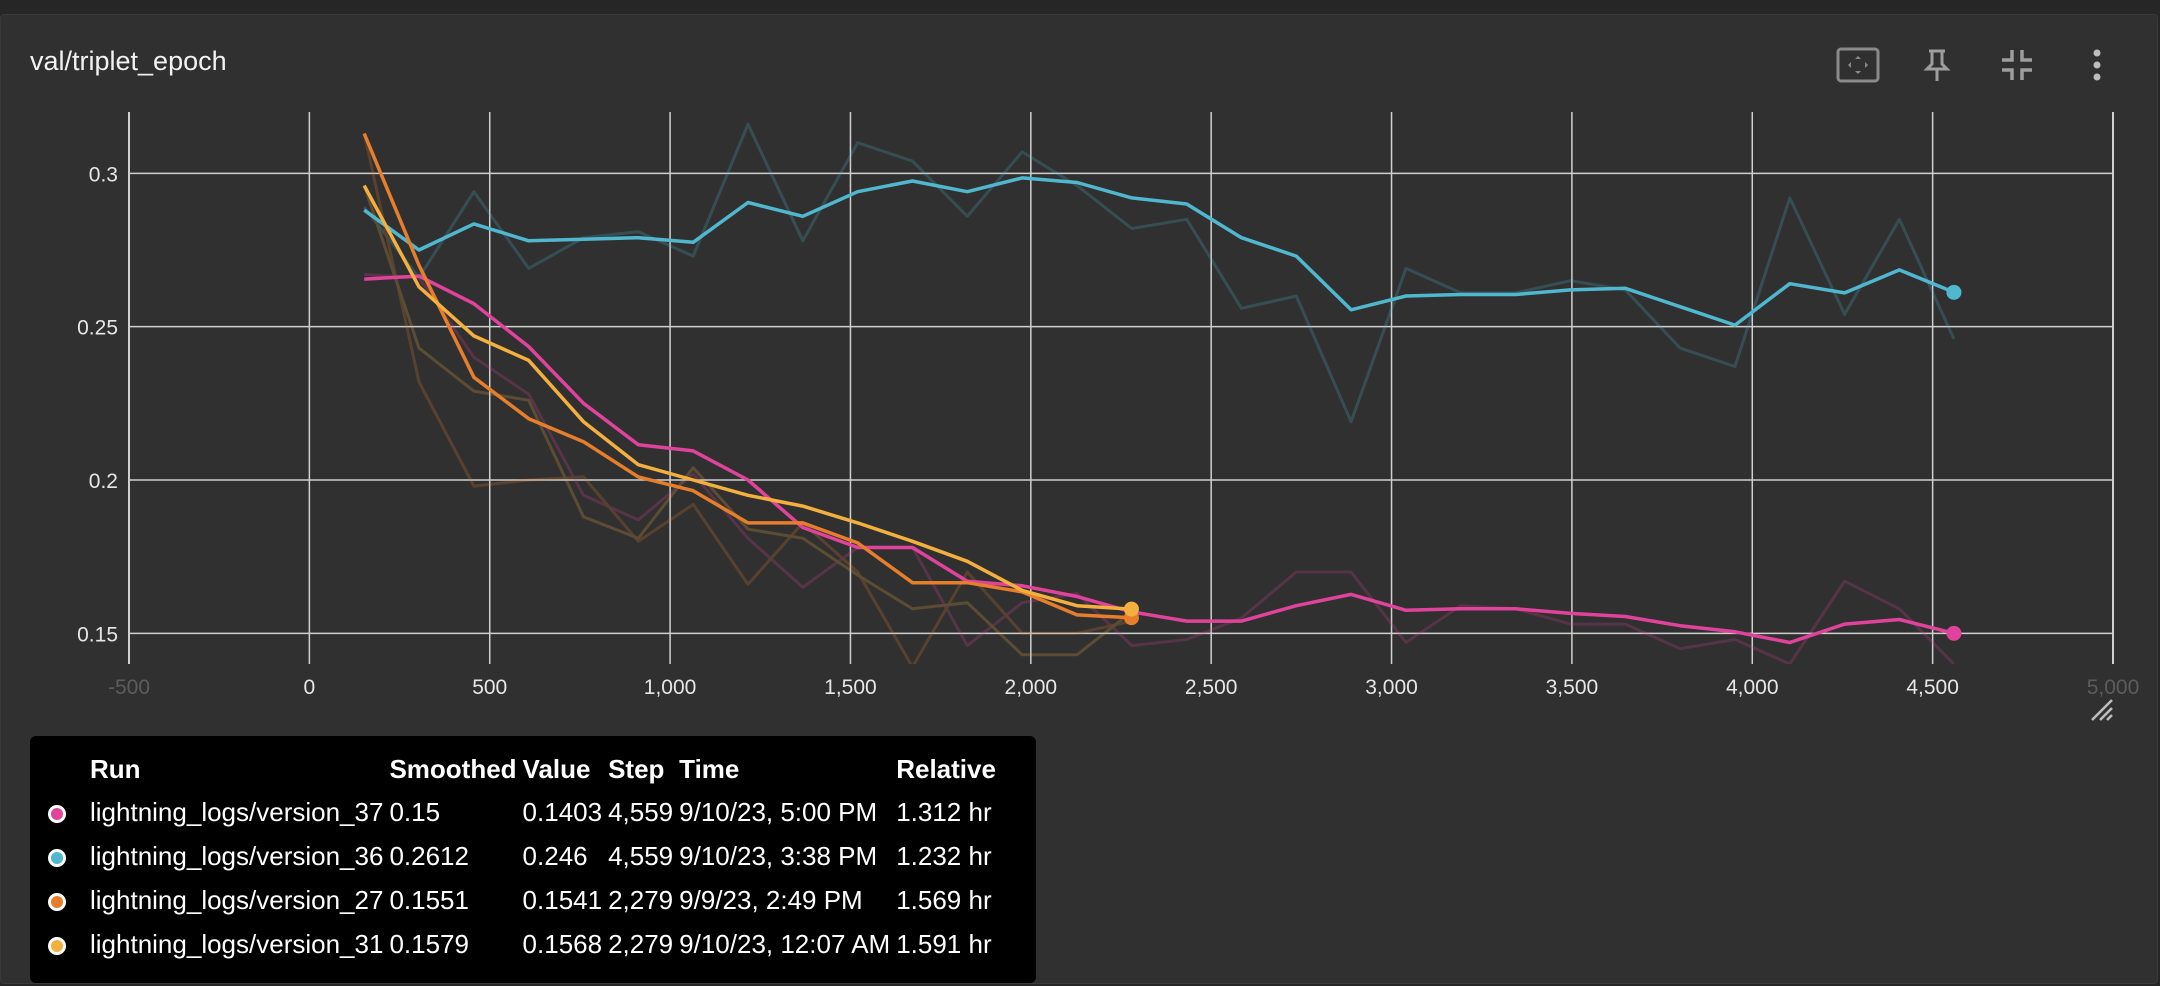 The width and height of the screenshot is (2160, 986). Describe the element at coordinates (1932, 687) in the screenshot. I see `x-tick-label: 4,500` at that location.